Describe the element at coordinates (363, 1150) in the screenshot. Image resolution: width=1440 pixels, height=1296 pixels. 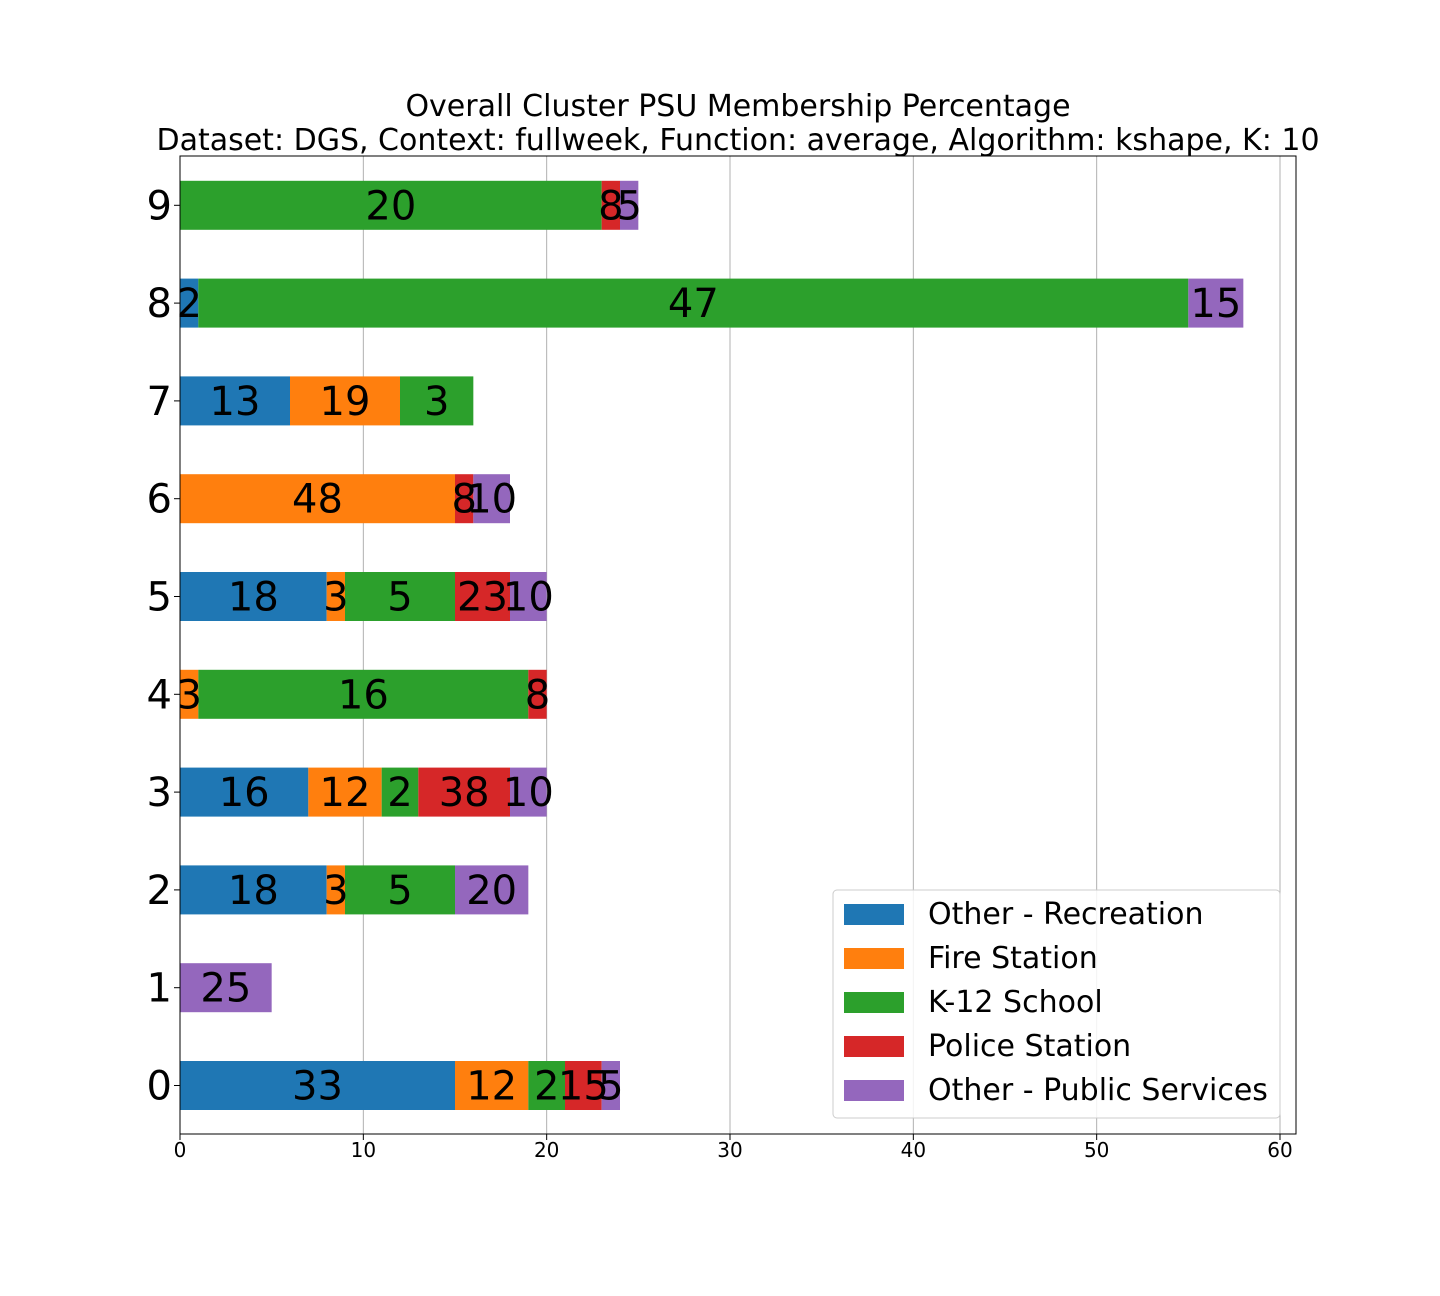
I see `x-tick-label: 10` at that location.